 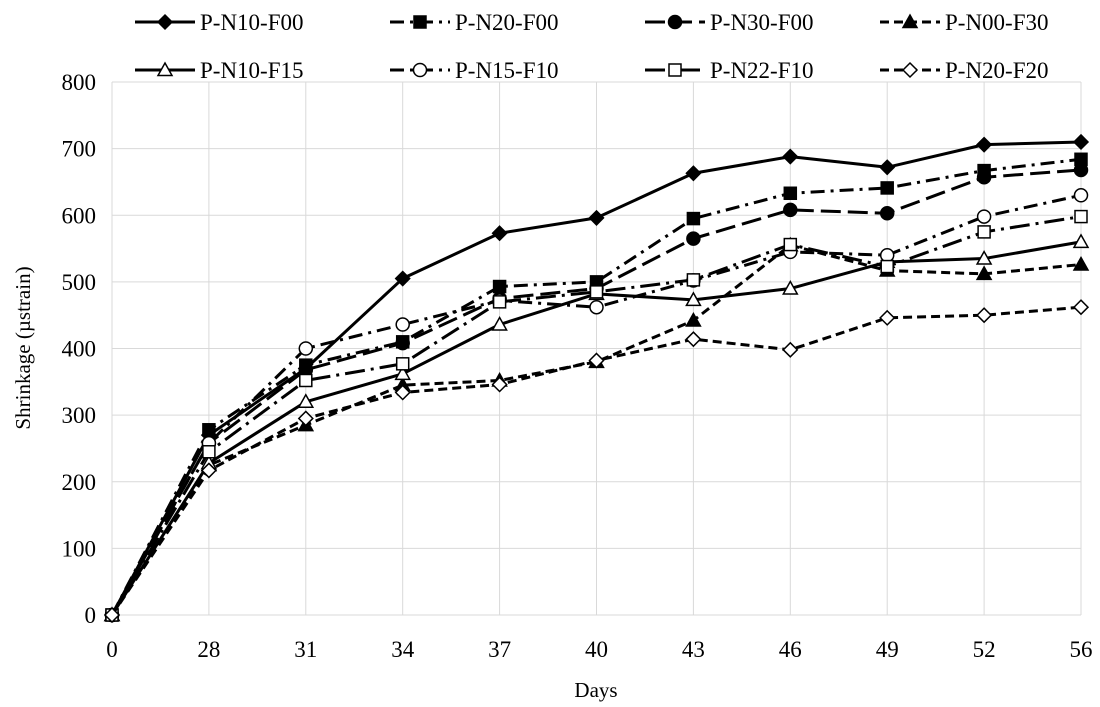 What do you see at coordinates (595, 690) in the screenshot?
I see `x-axis-title: Days` at bounding box center [595, 690].